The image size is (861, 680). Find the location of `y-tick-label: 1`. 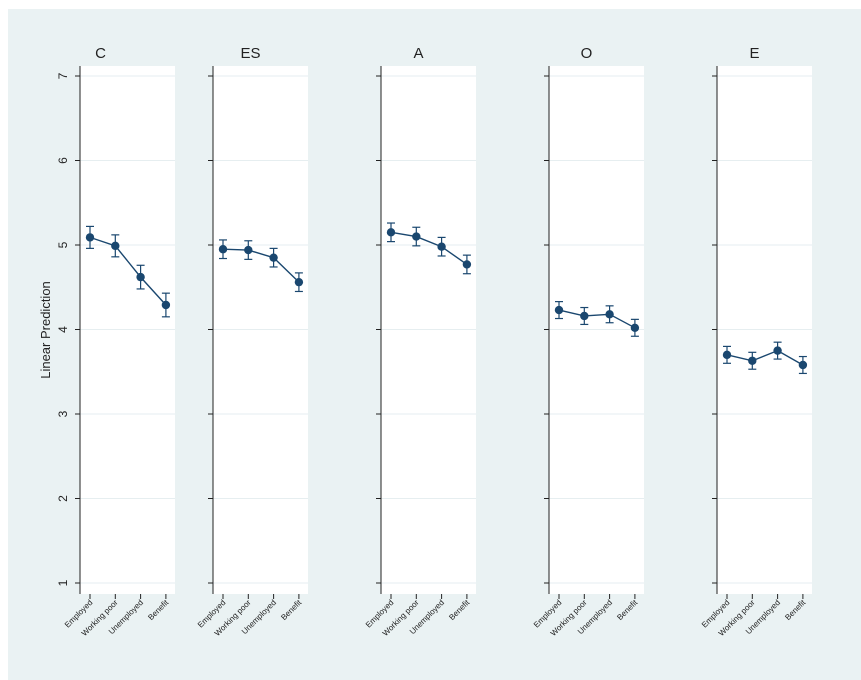

y-tick-label: 1 is located at coordinates (63, 582).